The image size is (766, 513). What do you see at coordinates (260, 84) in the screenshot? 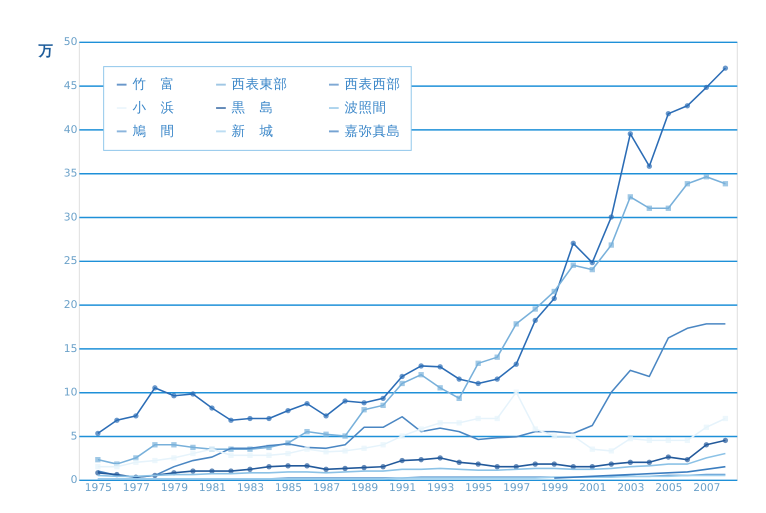
I see `legend-label: 西表東部` at bounding box center [260, 84].